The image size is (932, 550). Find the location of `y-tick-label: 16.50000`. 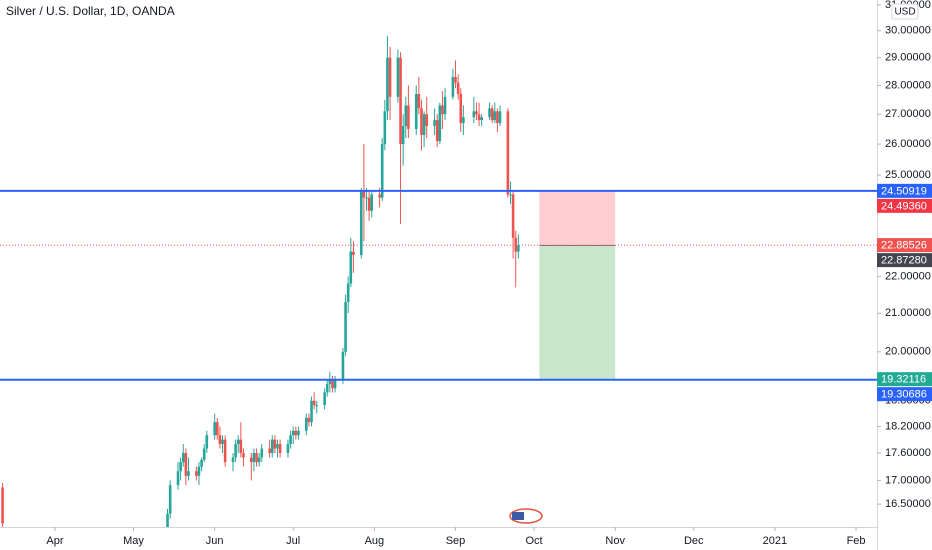

y-tick-label: 16.50000 is located at coordinates (908, 504).